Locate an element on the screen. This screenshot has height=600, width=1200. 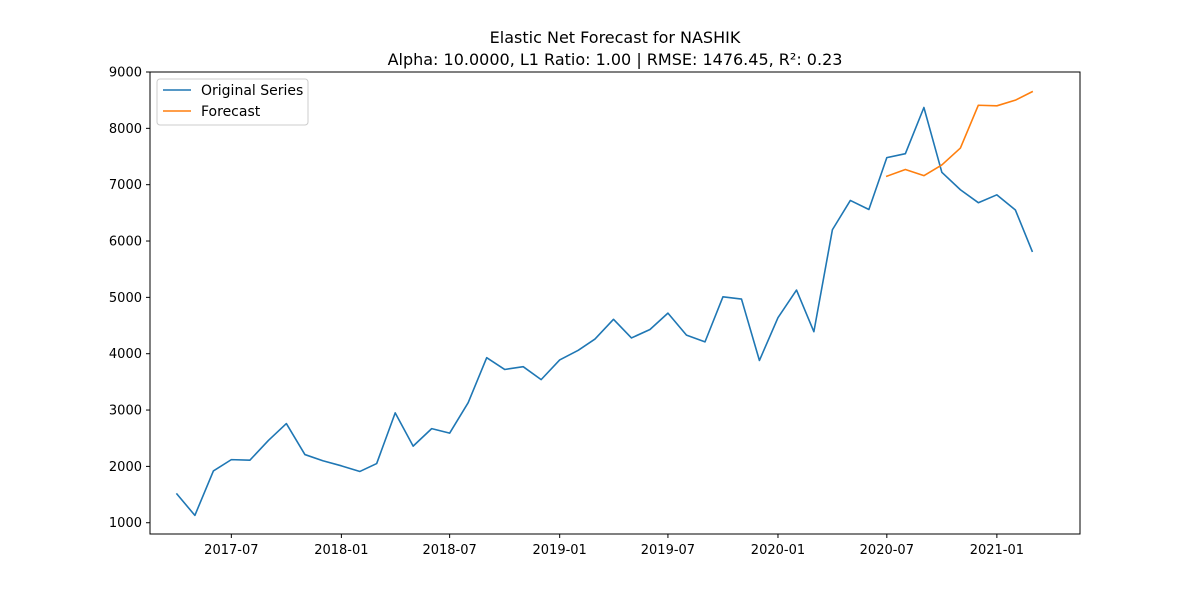
x-tick-label: 2017-07 is located at coordinates (231, 550).